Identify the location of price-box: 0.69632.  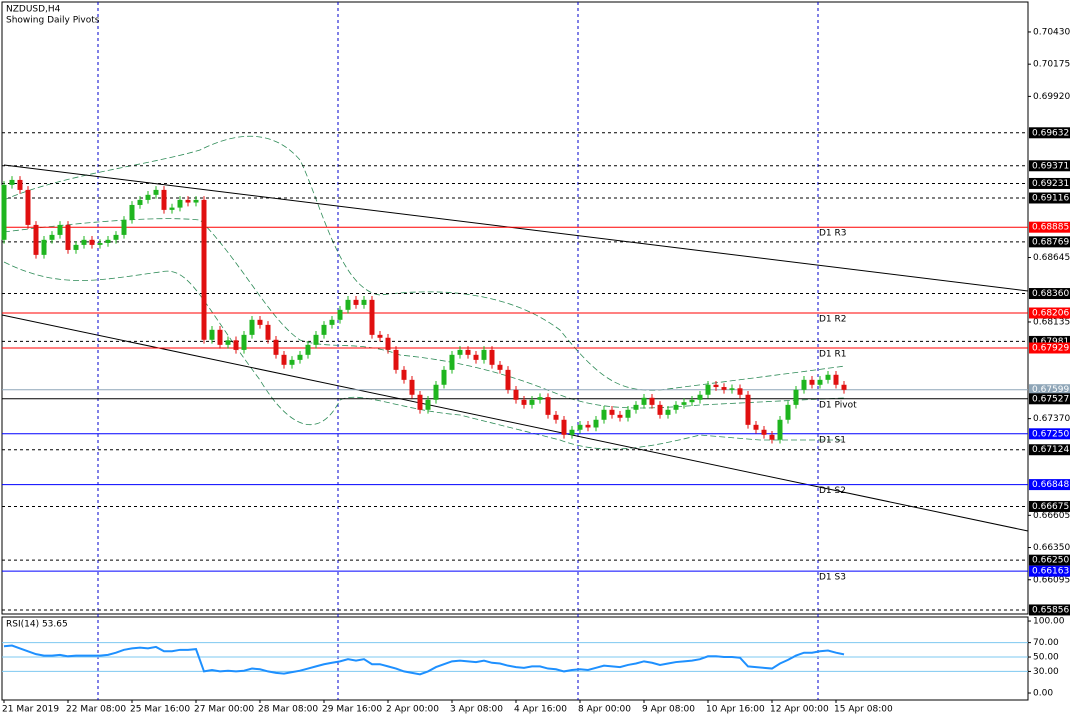
(1049, 133).